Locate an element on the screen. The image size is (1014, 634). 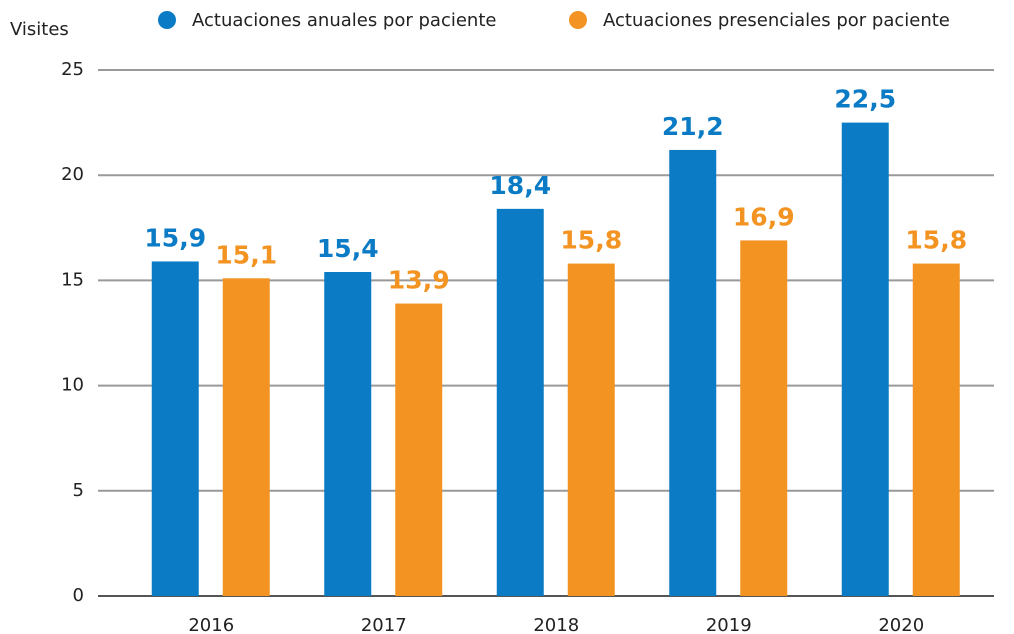
y-tick-label: 15 is located at coordinates (72, 279).